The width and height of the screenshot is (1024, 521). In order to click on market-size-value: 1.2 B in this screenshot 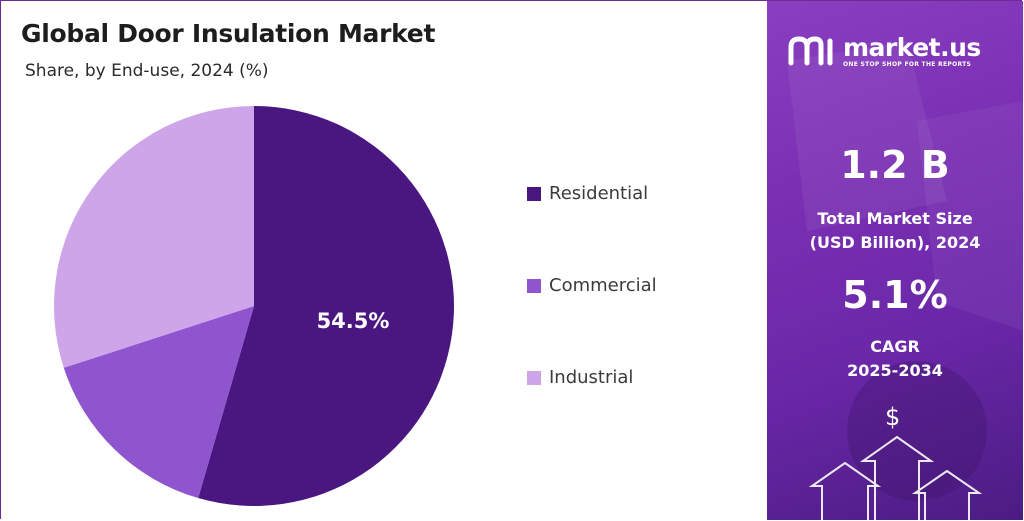, I will do `click(895, 165)`.